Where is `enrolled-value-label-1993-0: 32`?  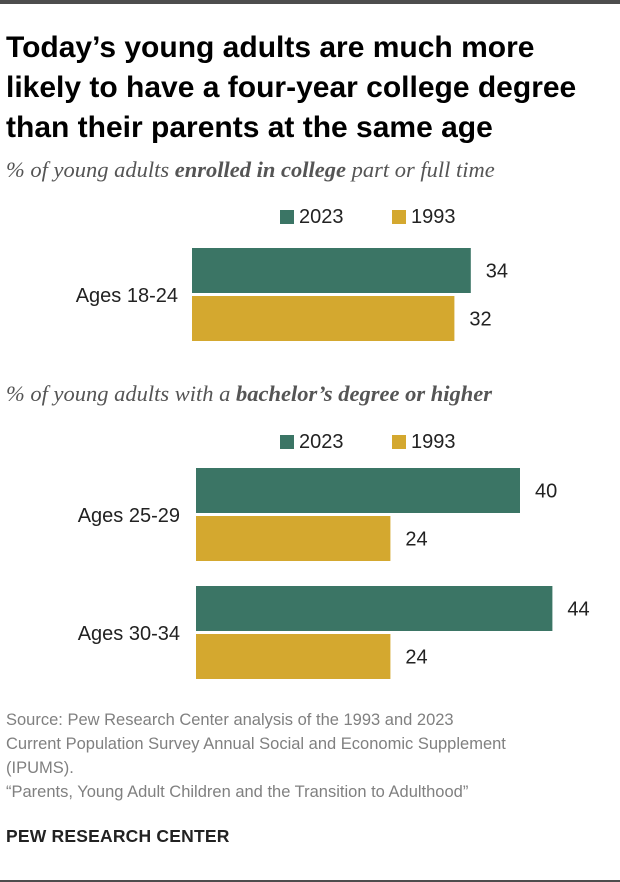
enrolled-value-label-1993-0: 32 is located at coordinates (480, 320).